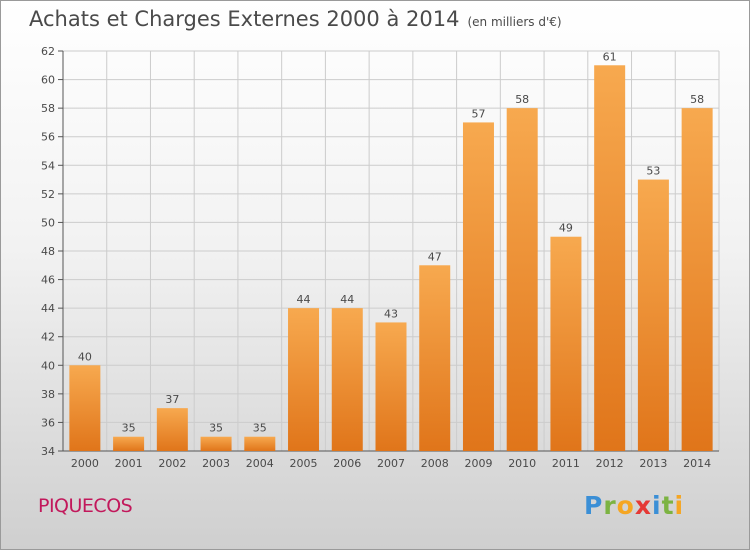  I want to click on y-tick-label: 38, so click(48, 394).